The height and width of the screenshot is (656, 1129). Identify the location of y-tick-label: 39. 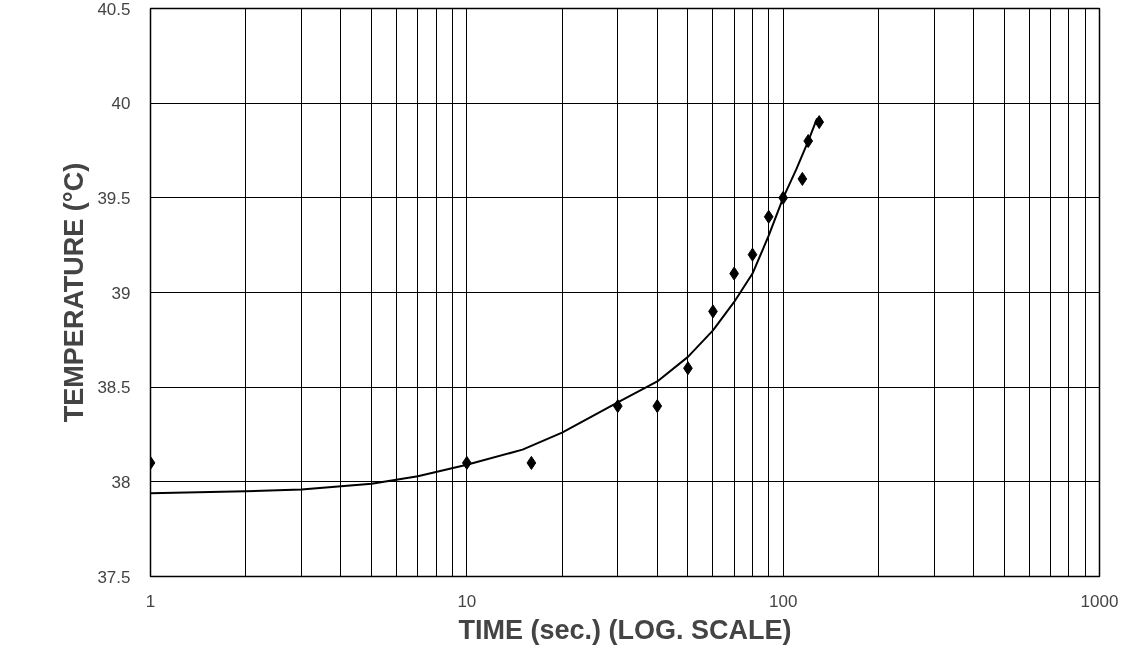
(121, 293).